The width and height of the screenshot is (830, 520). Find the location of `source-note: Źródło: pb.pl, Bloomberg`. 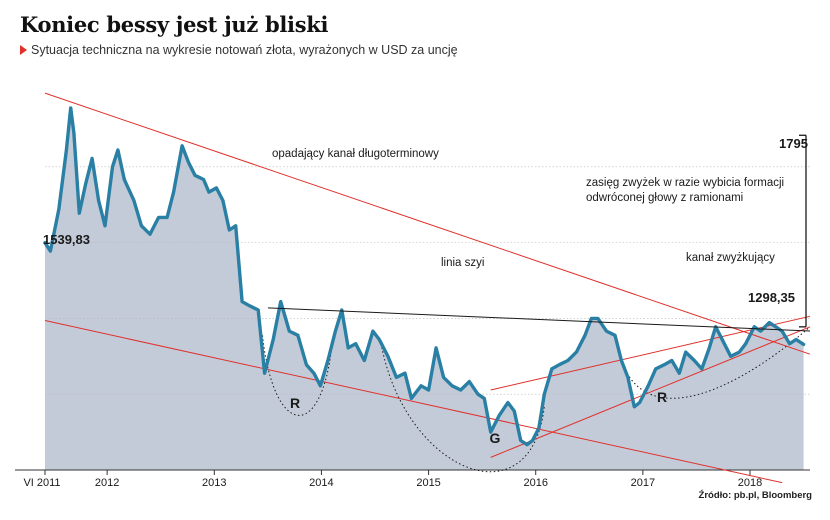

source-note: Źródło: pb.pl, Bloomberg is located at coordinates (755, 495).